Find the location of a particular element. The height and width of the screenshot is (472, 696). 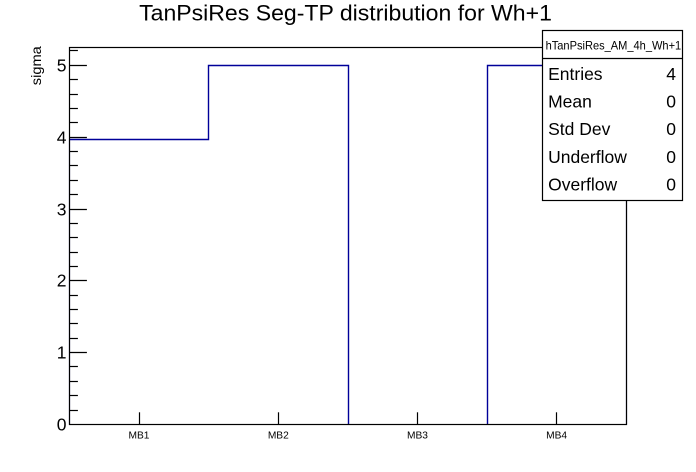

svg-text: MB3 is located at coordinates (417, 435).